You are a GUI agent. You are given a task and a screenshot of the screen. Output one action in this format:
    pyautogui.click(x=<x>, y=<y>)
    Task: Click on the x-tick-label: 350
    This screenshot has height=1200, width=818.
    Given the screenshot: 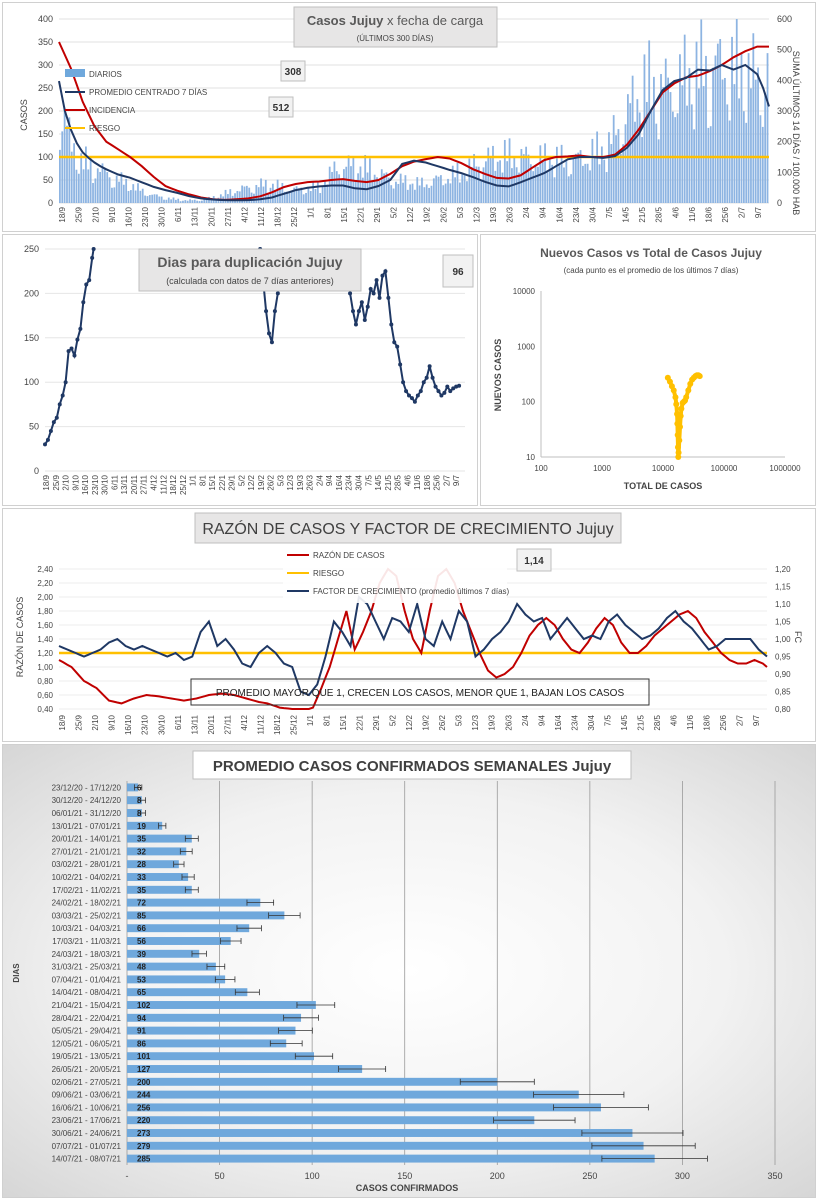 What is the action you would take?
    pyautogui.click(x=774, y=1176)
    